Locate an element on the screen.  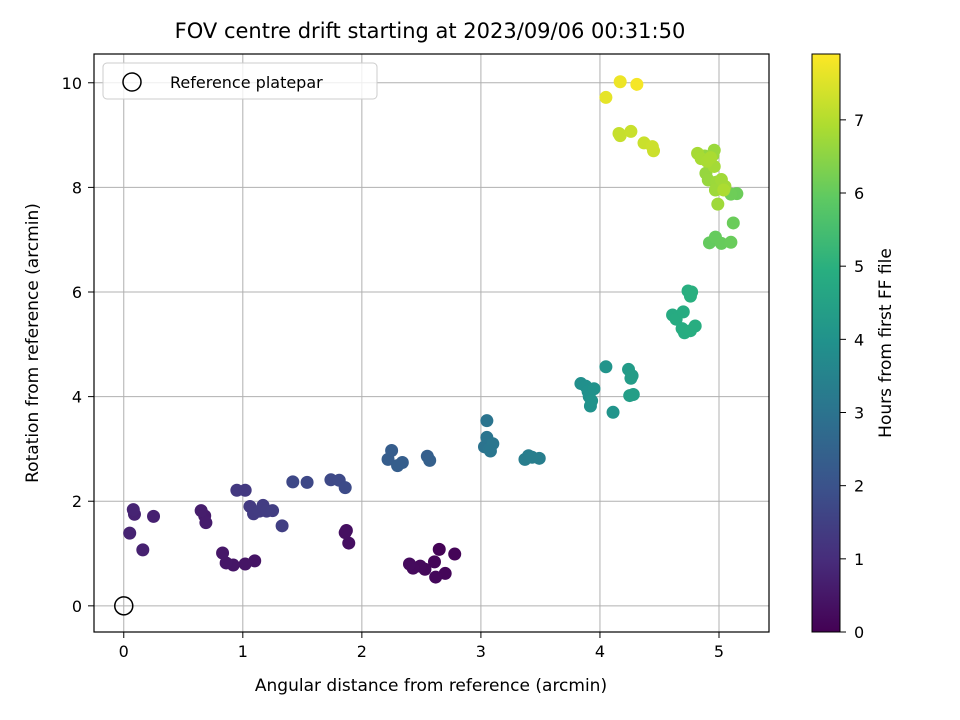
legend: Reference platepar is located at coordinates (240, 81).